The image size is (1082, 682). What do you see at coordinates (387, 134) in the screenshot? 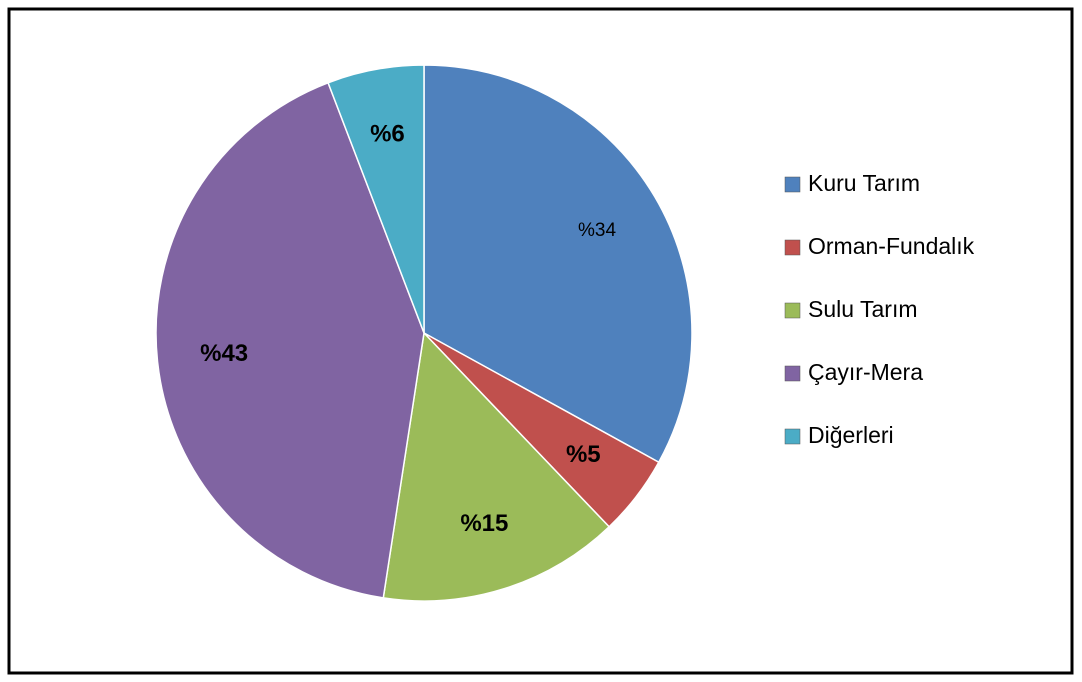
I see `data-label: %6` at bounding box center [387, 134].